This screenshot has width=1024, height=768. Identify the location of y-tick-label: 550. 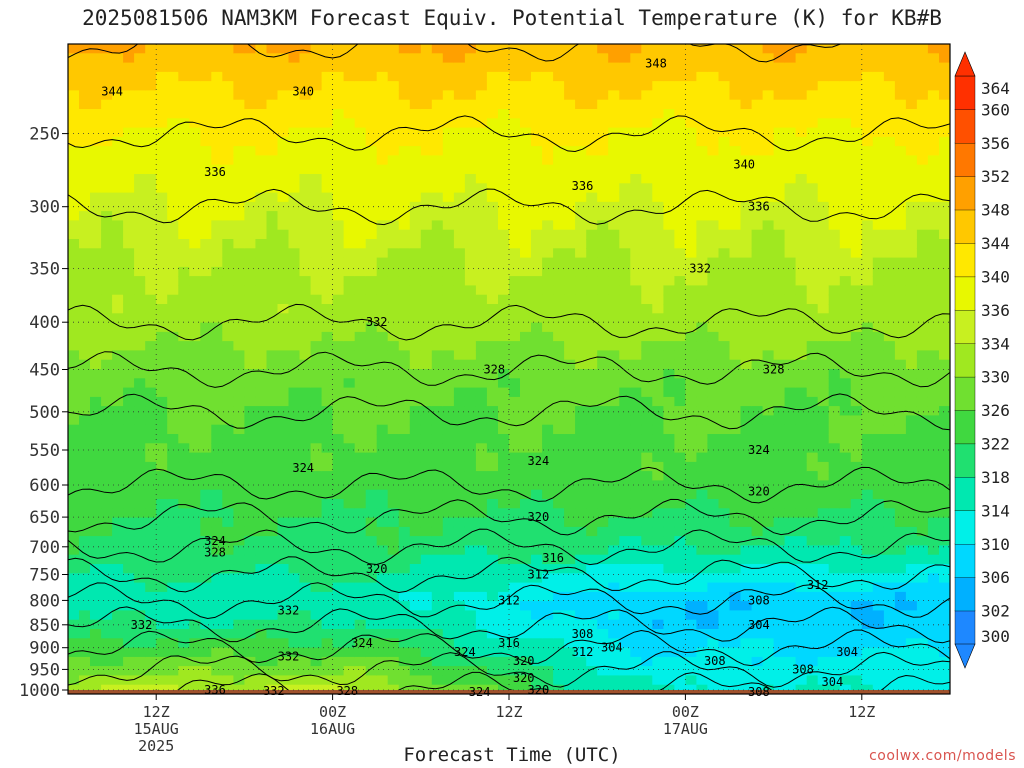
(44, 451).